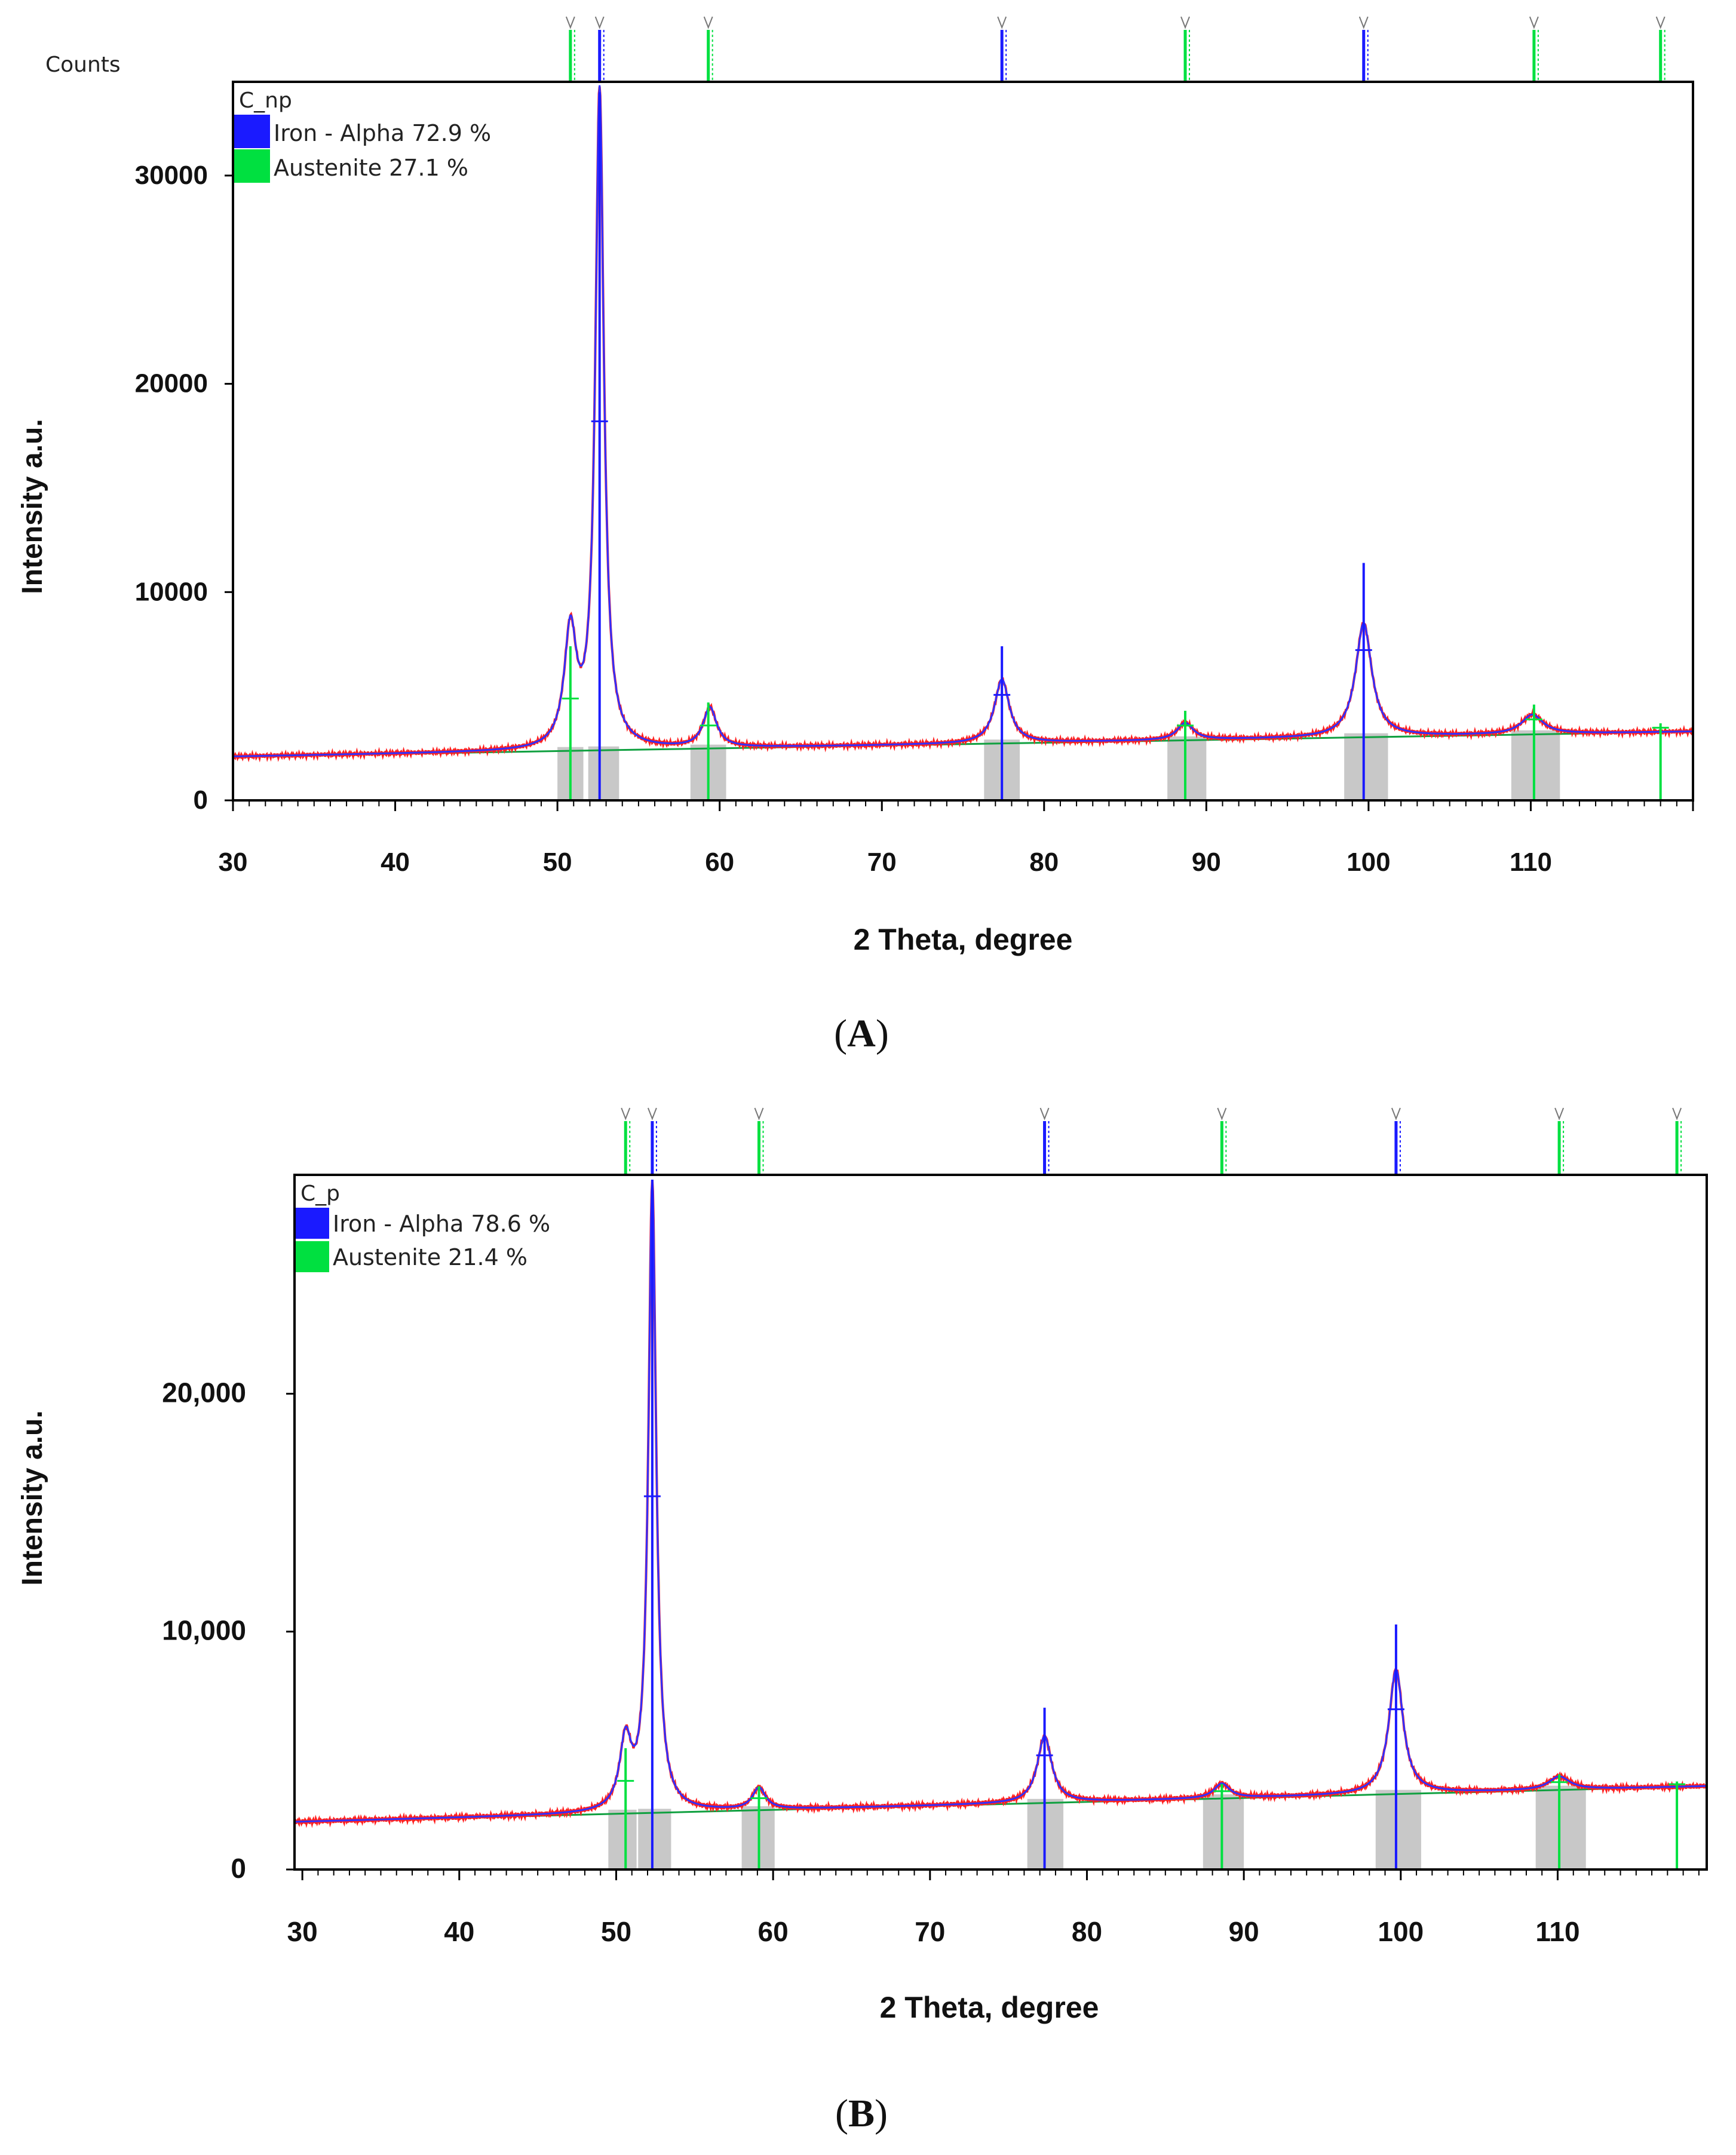 The width and height of the screenshot is (1736, 2155). I want to click on legend: C_p Iron - Alpha 78.6 % Austenite 21.4 %, so click(423, 1227).